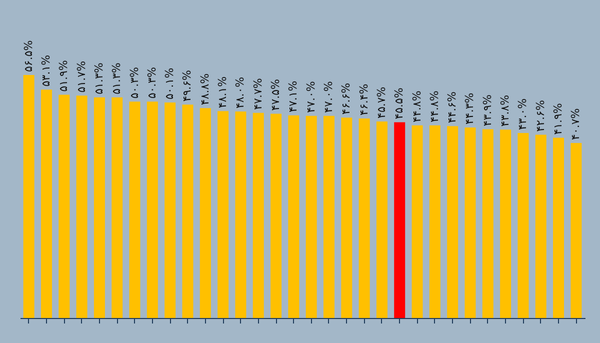 Image resolution: width=600 pixels, height=343 pixels. What do you see at coordinates (169, 84) in the screenshot?
I see `data-label: ۵۰.۱%` at bounding box center [169, 84].